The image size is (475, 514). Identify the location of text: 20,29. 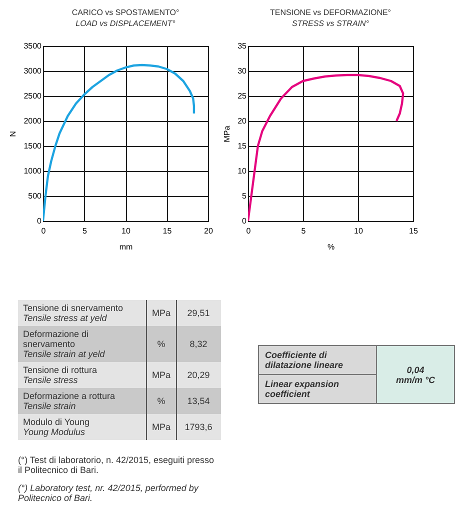
(198, 375).